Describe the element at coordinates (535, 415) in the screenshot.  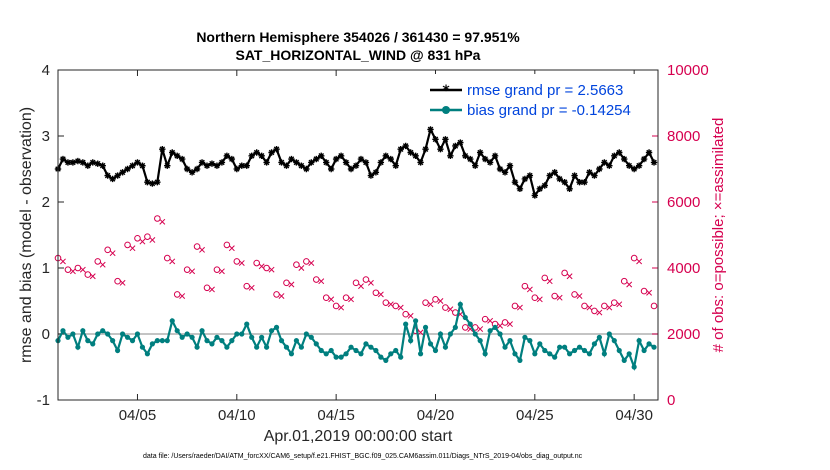
I see `x-tick-label: 04/25` at that location.